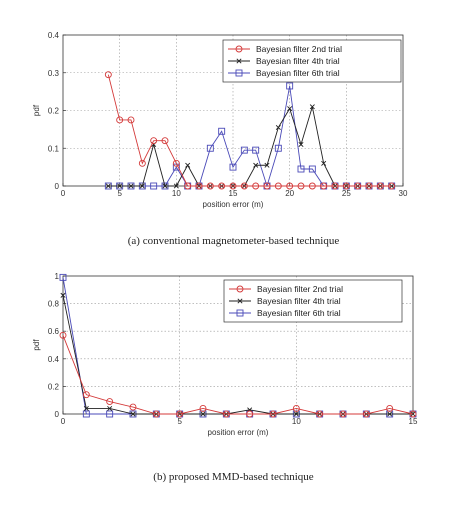  I want to click on x-tick-label: 5, so click(179, 421).